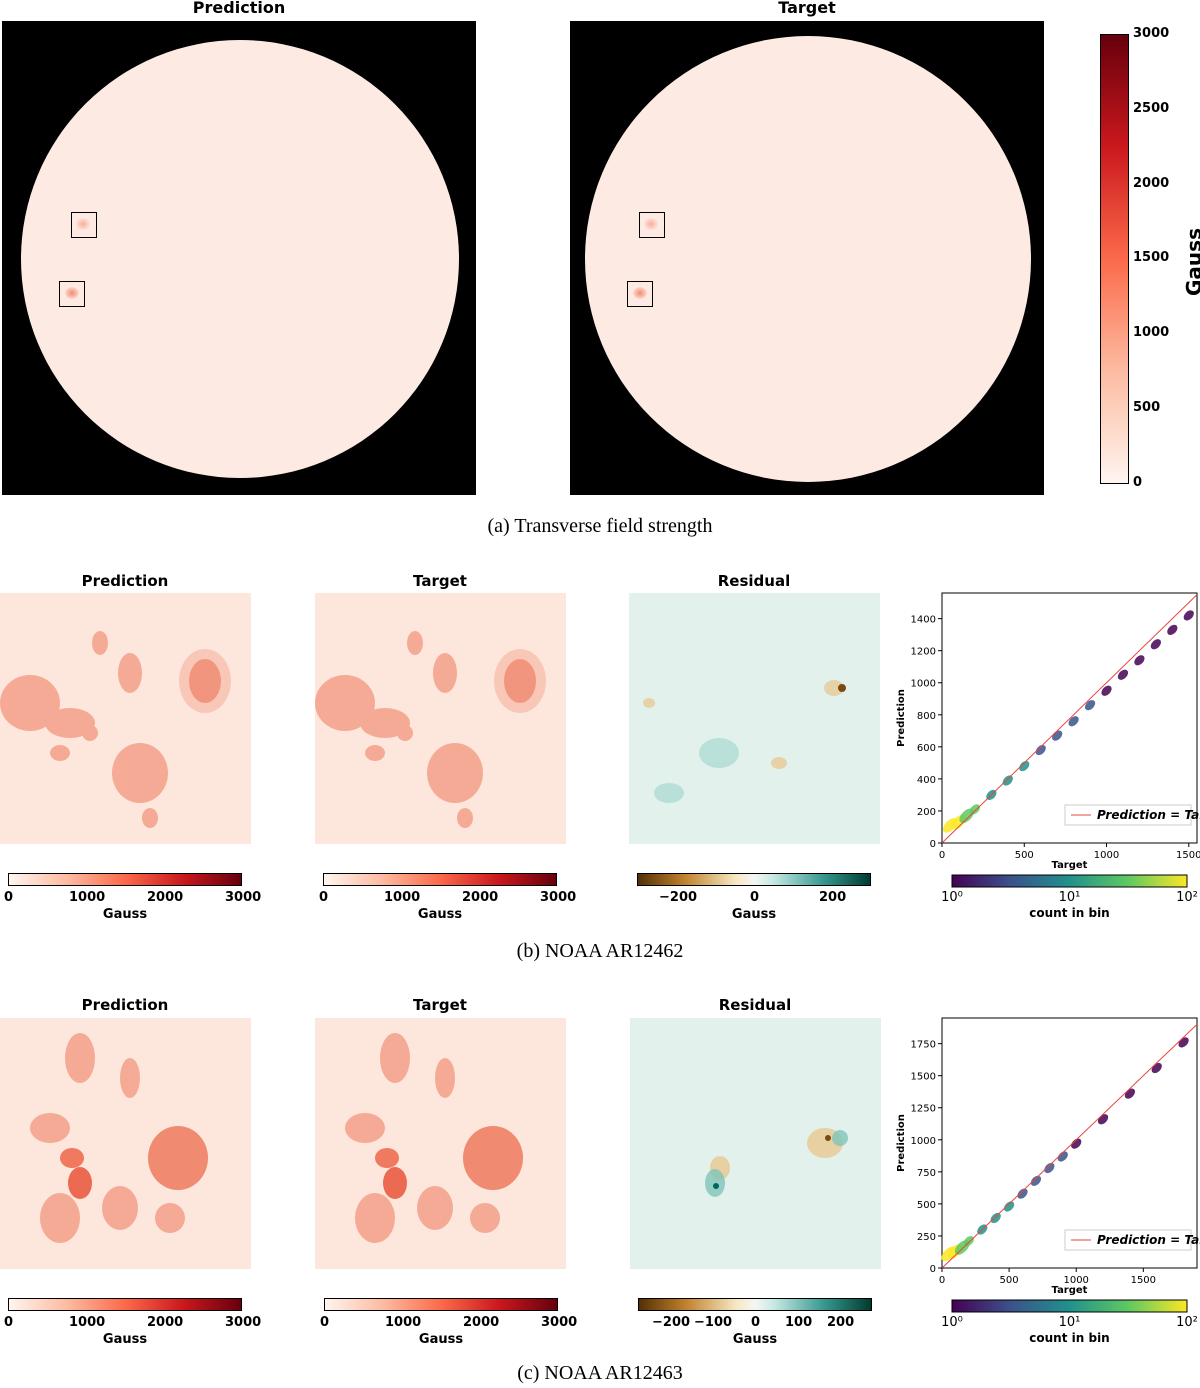 This screenshot has width=1200, height=1388. I want to click on c-target-cbar-tick: 1000, so click(403, 1322).